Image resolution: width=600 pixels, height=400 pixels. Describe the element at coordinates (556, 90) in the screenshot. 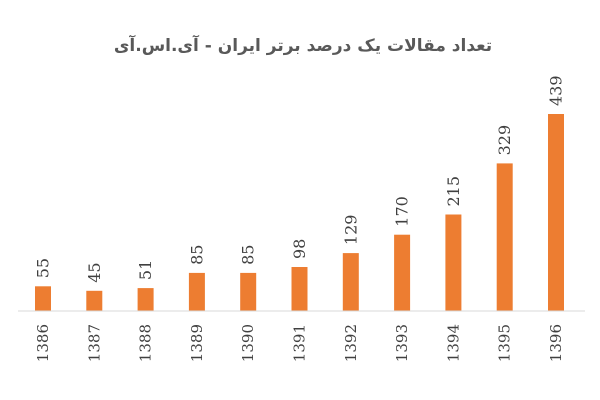

I see `data-label-1396: 439` at that location.